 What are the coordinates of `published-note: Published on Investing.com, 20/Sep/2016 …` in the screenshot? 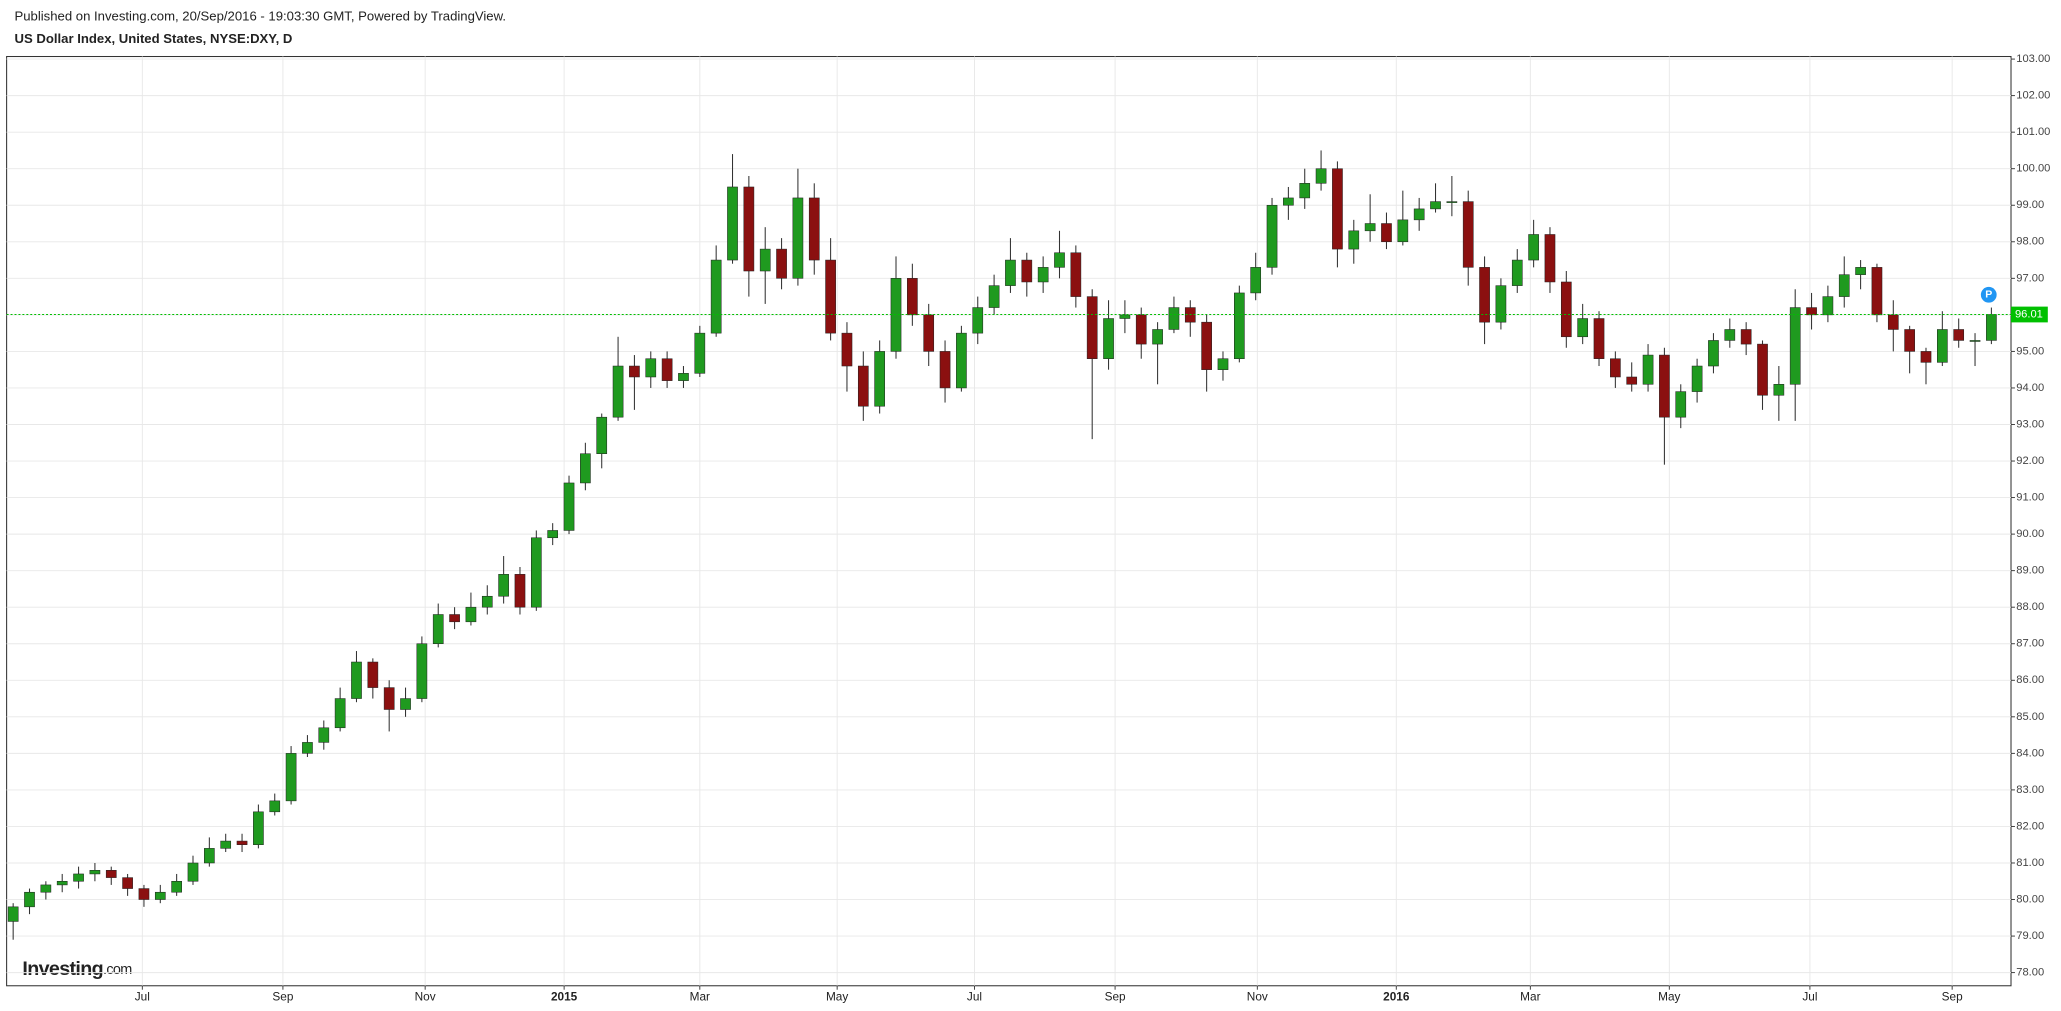 It's located at (261, 16).